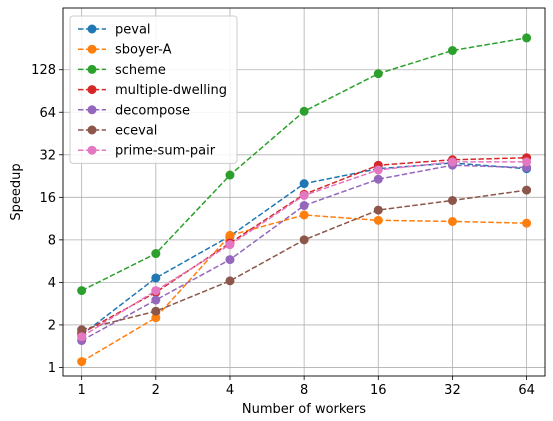  Describe the element at coordinates (133, 30) in the screenshot. I see `legend-label: peval` at that location.